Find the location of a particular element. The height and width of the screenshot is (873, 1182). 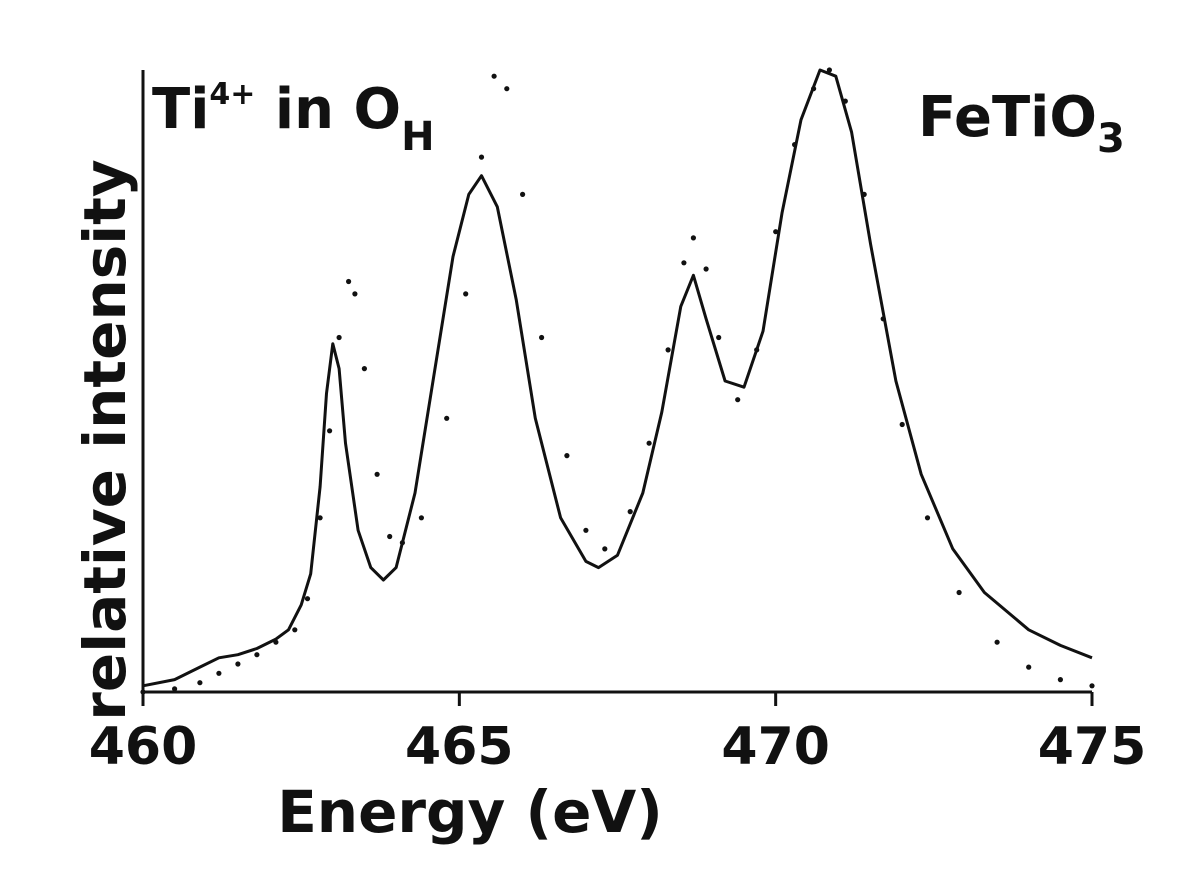

x-ticks: 460 465 470 475 is located at coordinates (618, 734).